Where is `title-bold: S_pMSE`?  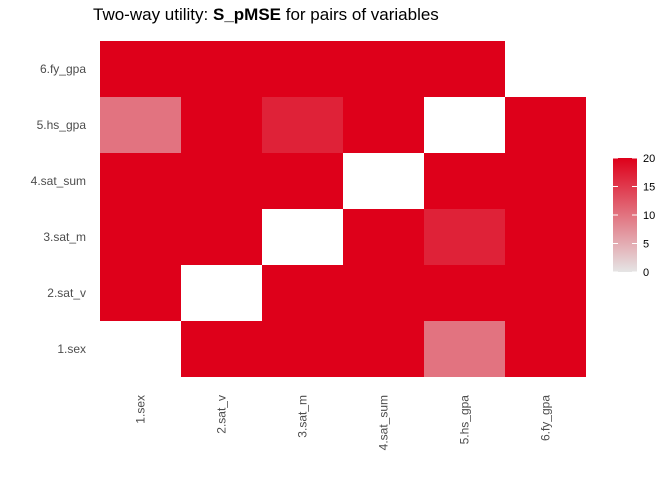
title-bold: S_pMSE is located at coordinates (247, 14).